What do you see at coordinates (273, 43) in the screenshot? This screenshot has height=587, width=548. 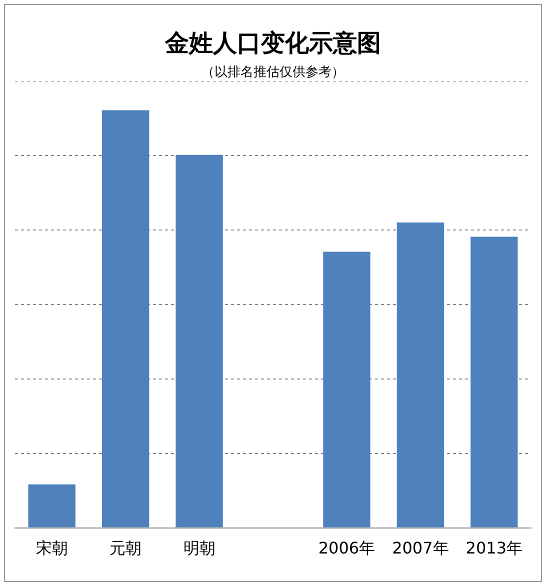 I see `chart-title: 金姓人口变化示意图` at bounding box center [273, 43].